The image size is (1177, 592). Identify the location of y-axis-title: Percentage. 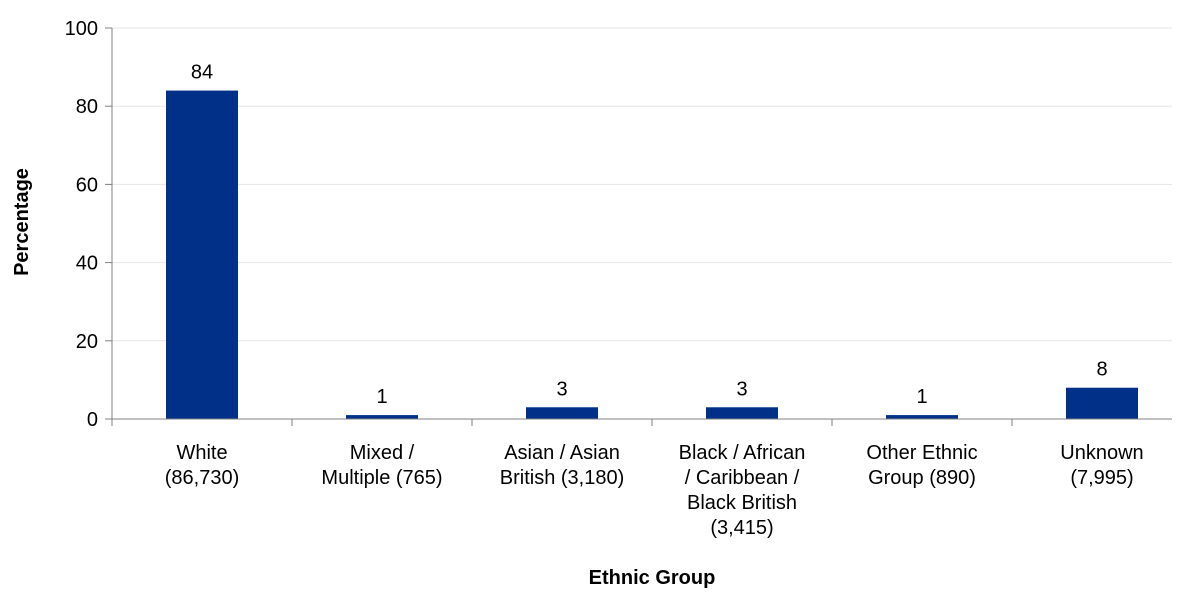
(22, 222).